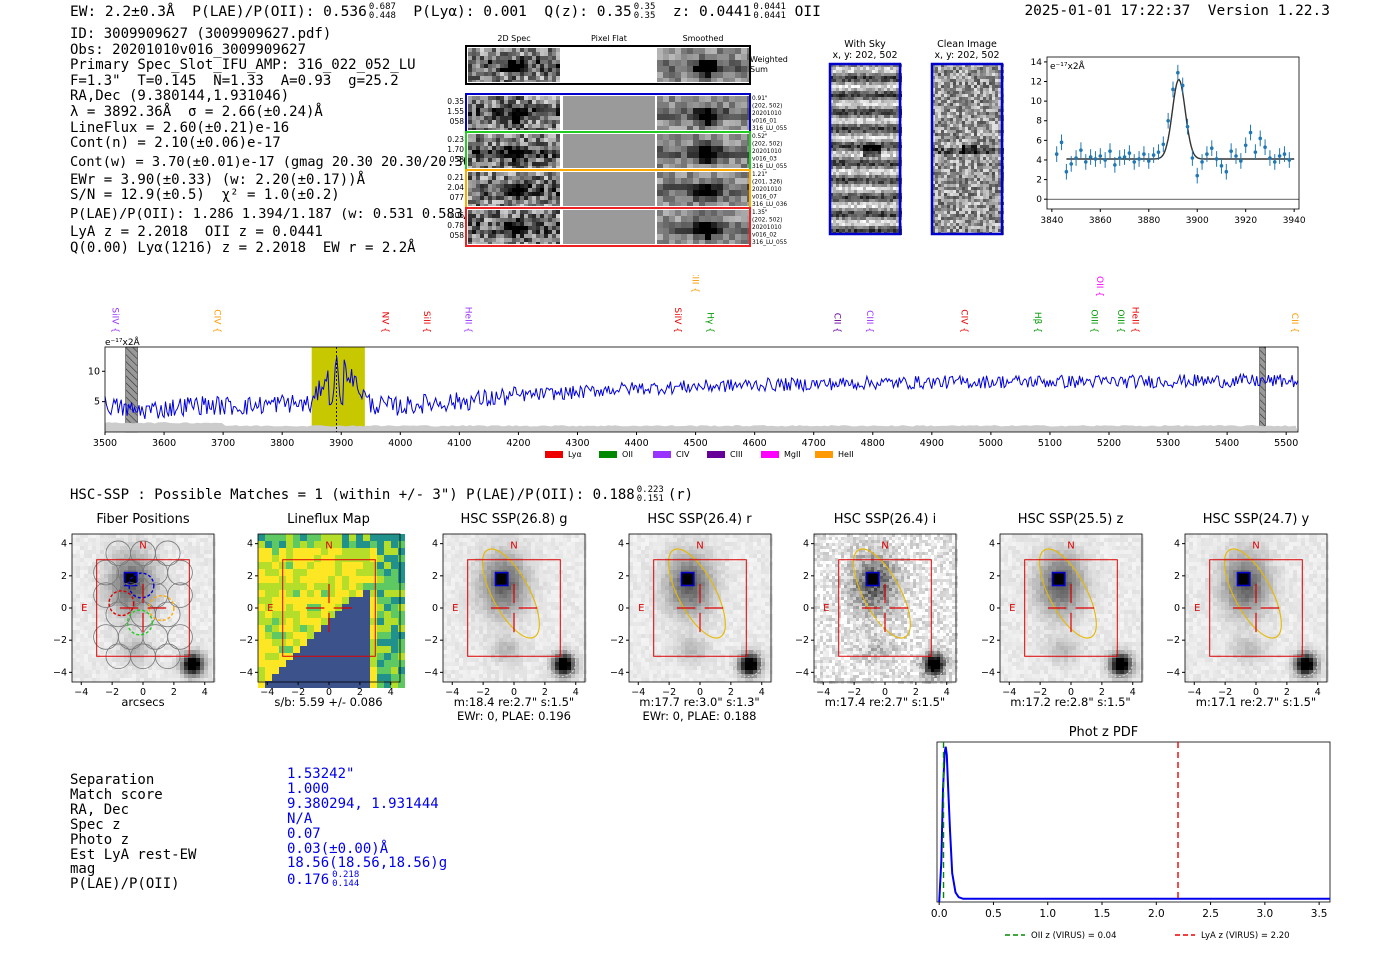  I want to click on emission-line-label: CIII {, so click(869, 321).